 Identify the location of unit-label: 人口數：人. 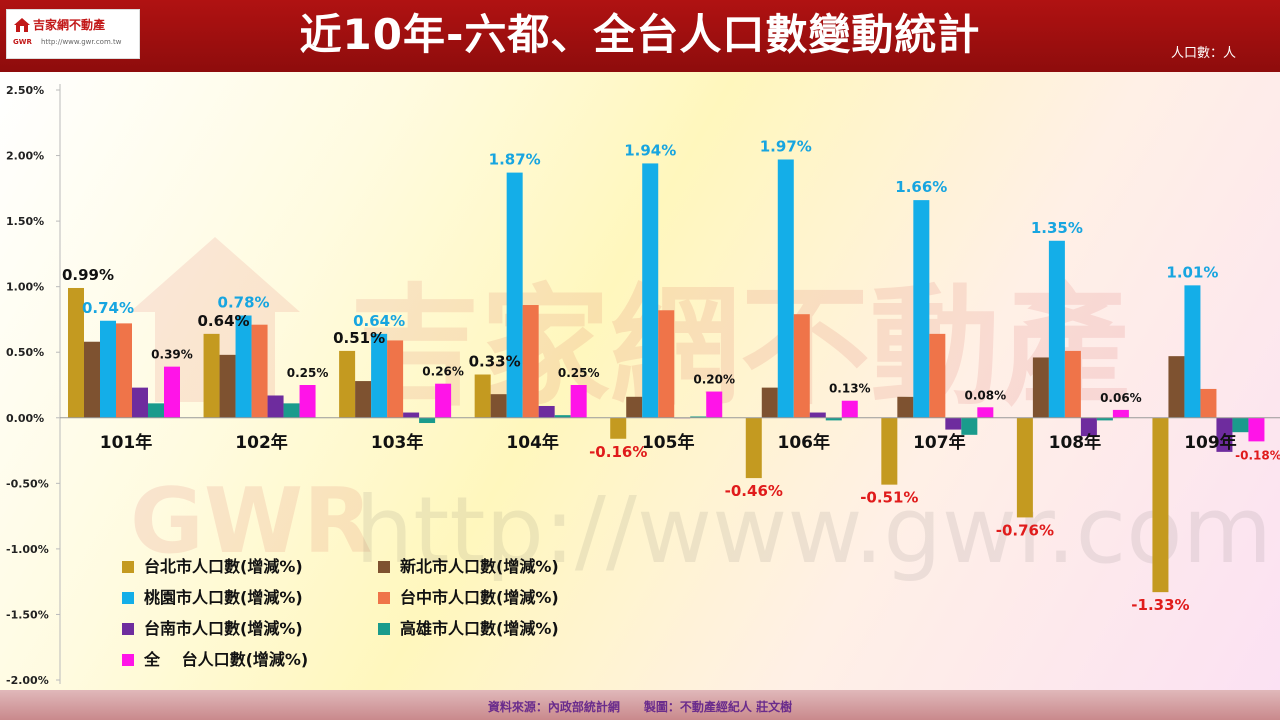
(1203, 53).